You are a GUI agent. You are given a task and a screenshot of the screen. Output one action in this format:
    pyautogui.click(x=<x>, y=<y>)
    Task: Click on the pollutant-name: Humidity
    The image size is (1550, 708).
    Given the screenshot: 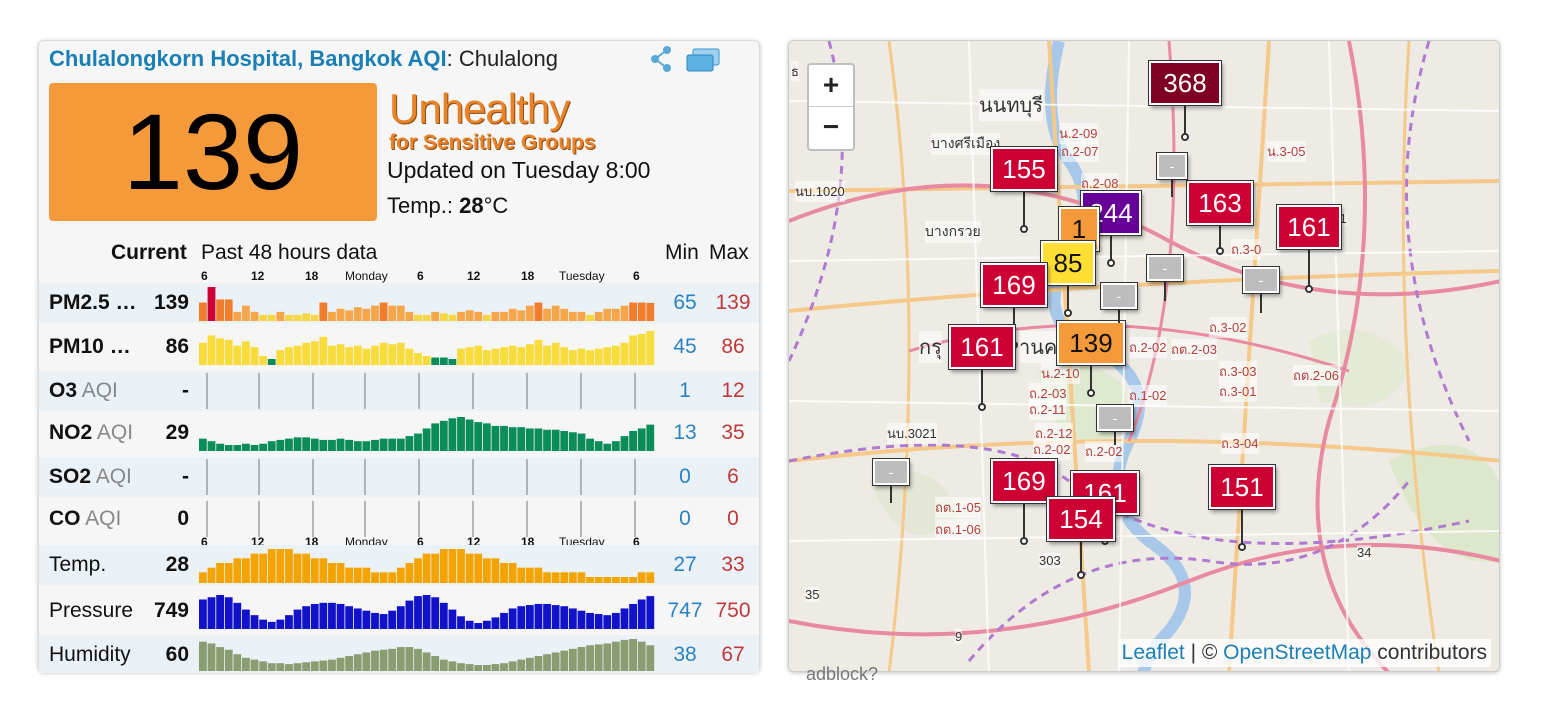 What is the action you would take?
    pyautogui.click(x=90, y=655)
    